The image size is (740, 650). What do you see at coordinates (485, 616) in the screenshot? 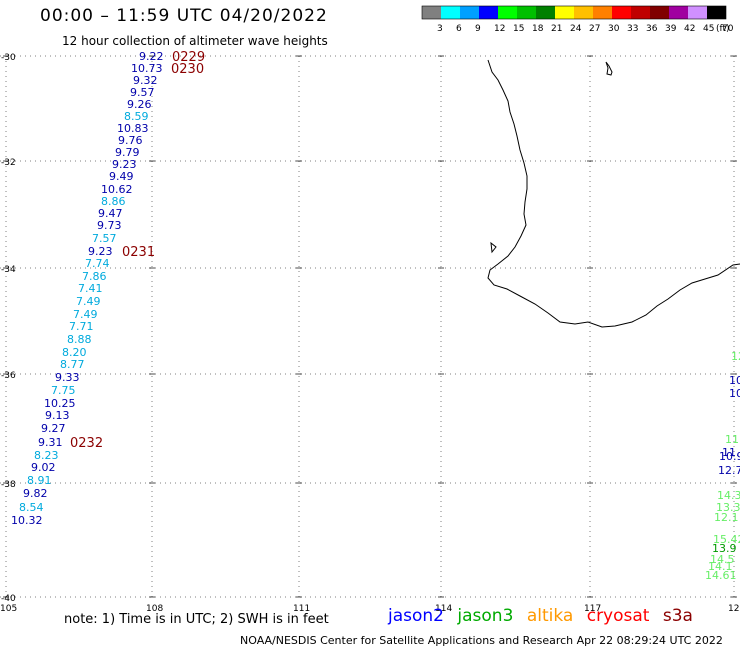
I see `sat-jason3-label: jason3` at bounding box center [485, 616].